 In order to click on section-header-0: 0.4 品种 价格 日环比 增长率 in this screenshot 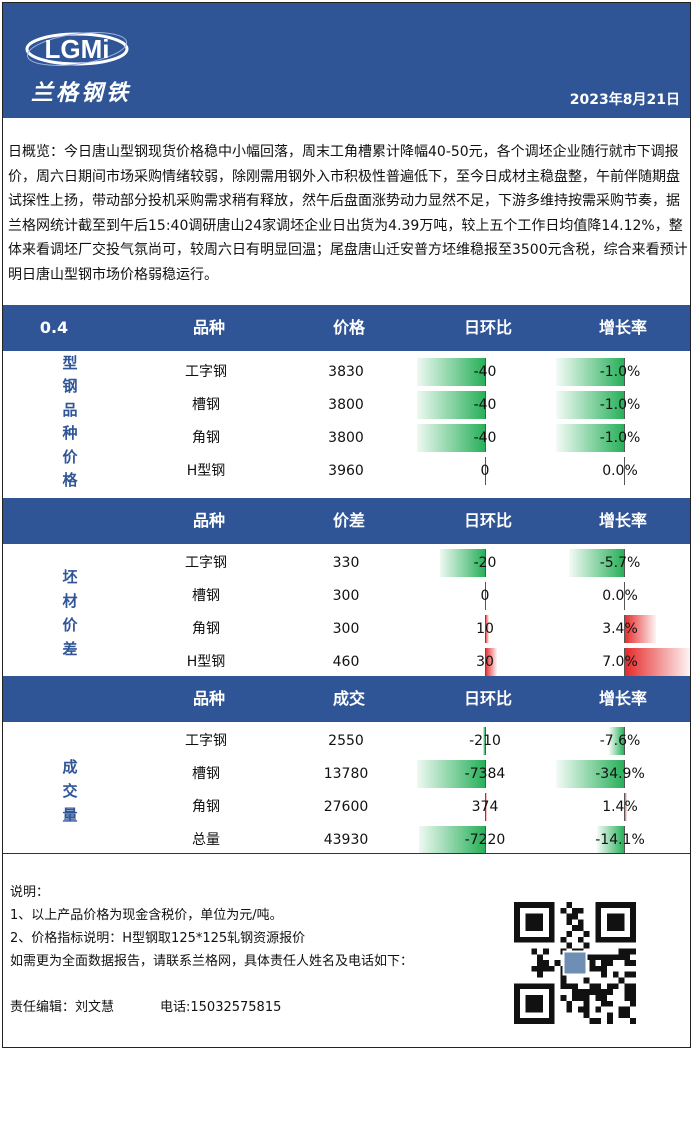, I will do `click(346, 328)`.